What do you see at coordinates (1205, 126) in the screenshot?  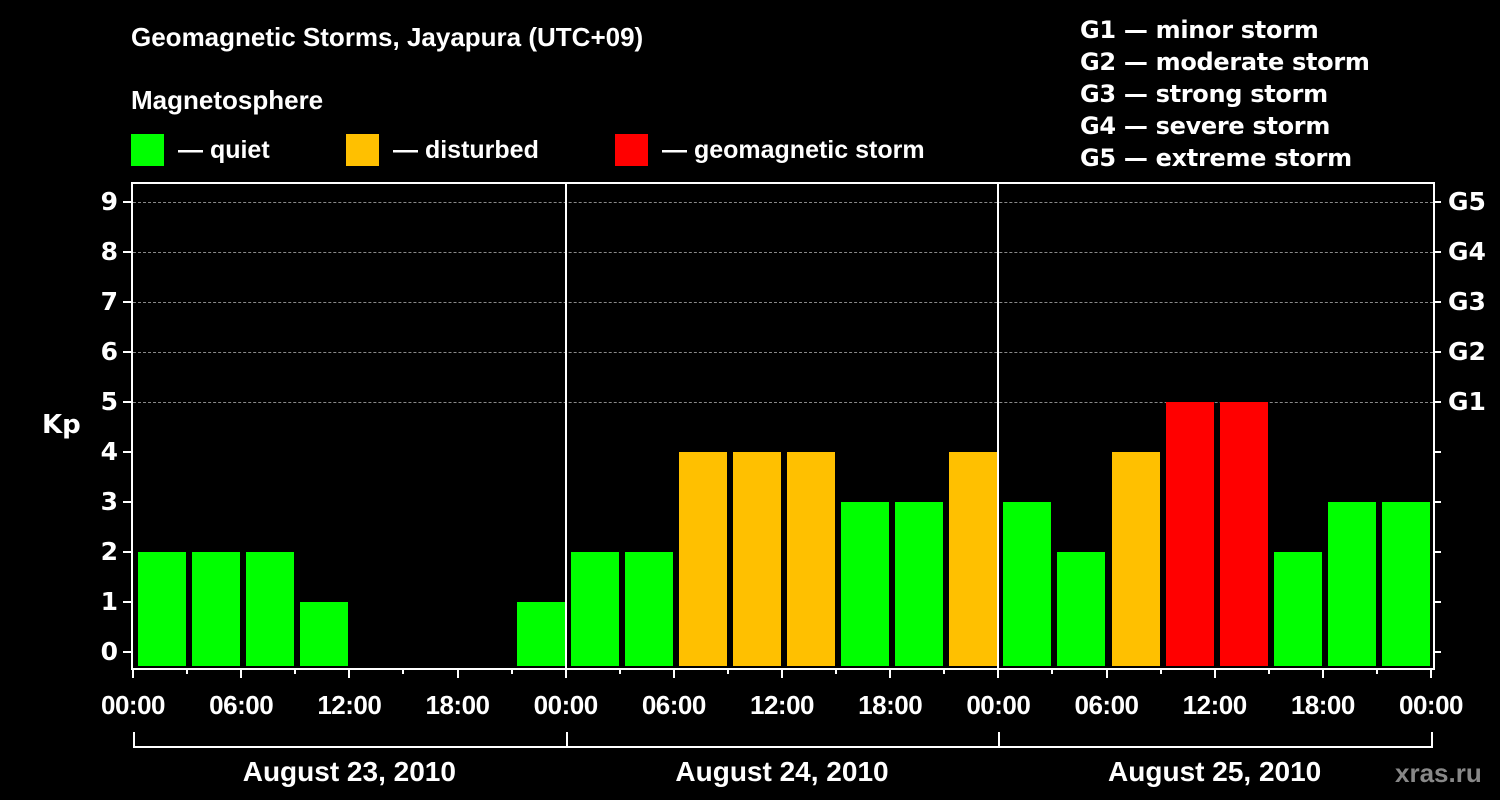 I see `g-legend-g4: G4 — severe storm` at bounding box center [1205, 126].